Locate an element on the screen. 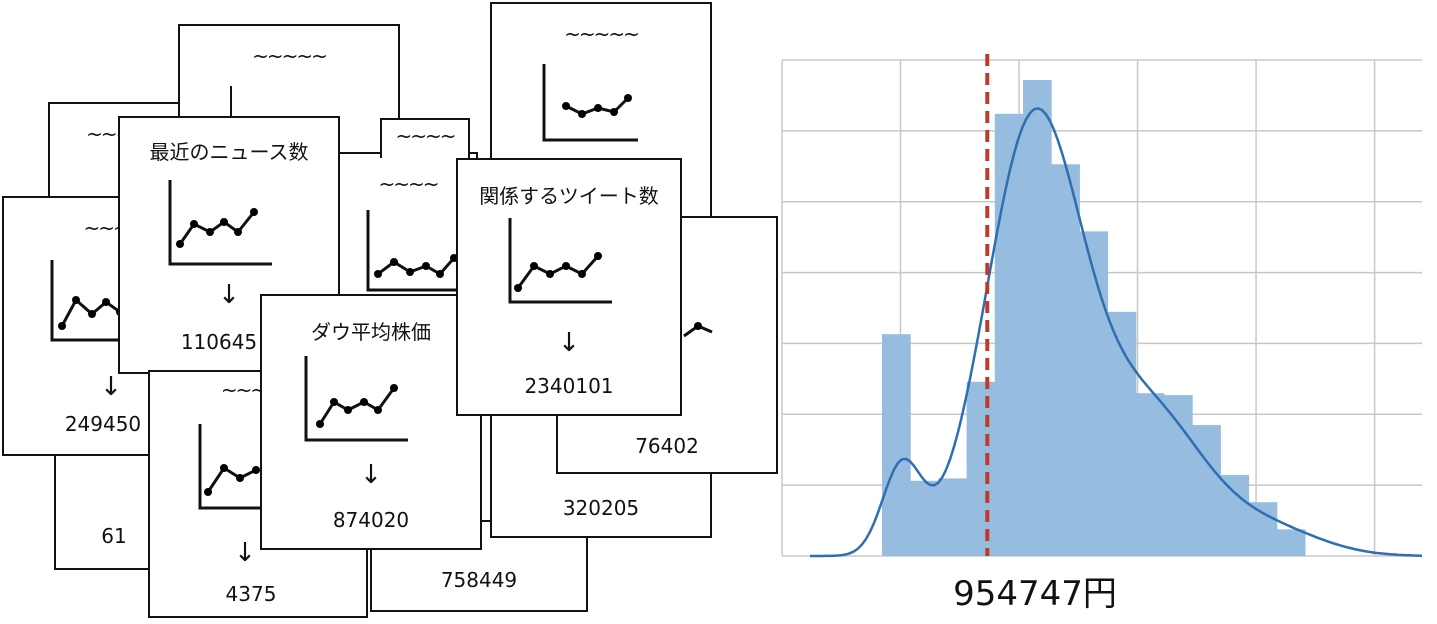 This screenshot has width=1437, height=624. card-value: 320205 is located at coordinates (601, 508).